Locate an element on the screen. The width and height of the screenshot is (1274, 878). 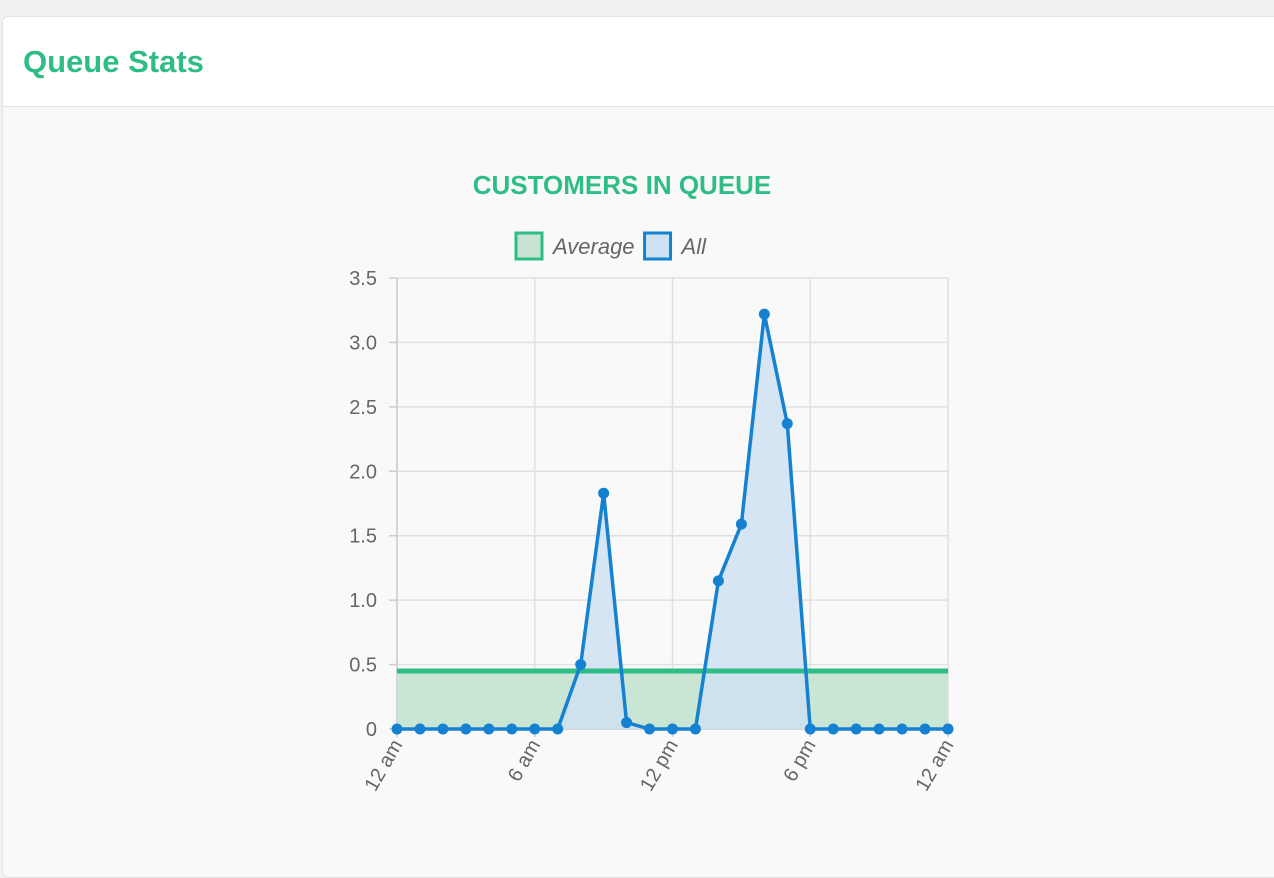
y-axis-ticks: 0 0.5 1.0 1.5 2.0 2.5 3.0 3.5 is located at coordinates (363, 504).